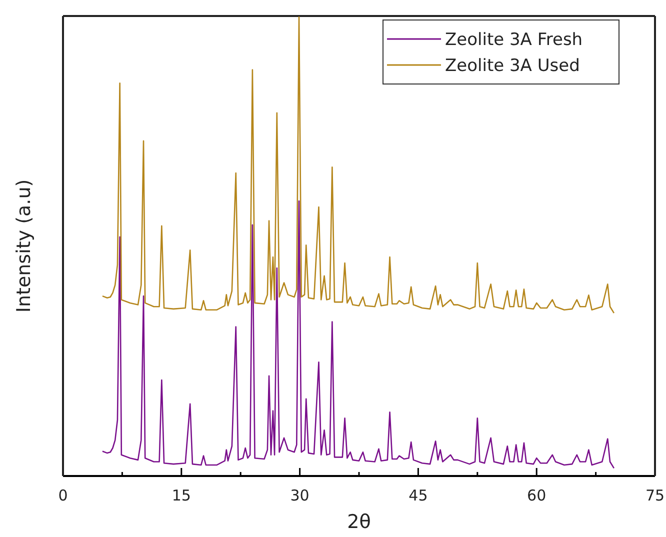 This screenshot has width=666, height=537. What do you see at coordinates (418, 495) in the screenshot?
I see `x-tick-label: 45` at bounding box center [418, 495].